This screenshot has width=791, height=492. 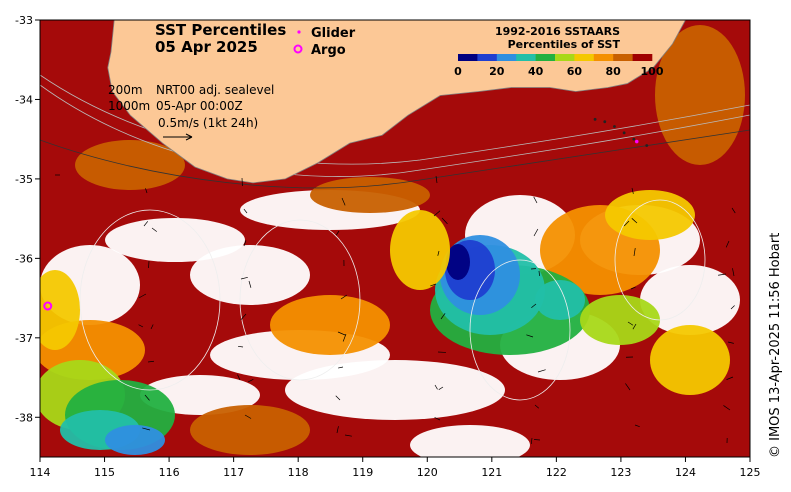 What do you see at coordinates (24, 20) in the screenshot?
I see `lat-tick-label: -33` at bounding box center [24, 20].